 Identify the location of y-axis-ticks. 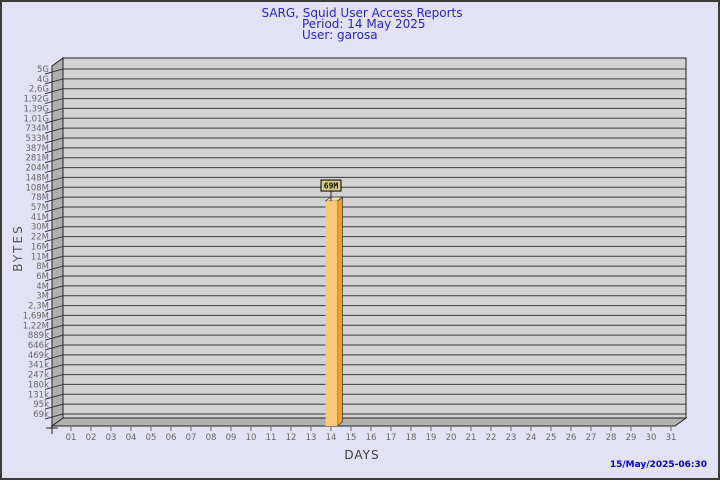
(54, 244).